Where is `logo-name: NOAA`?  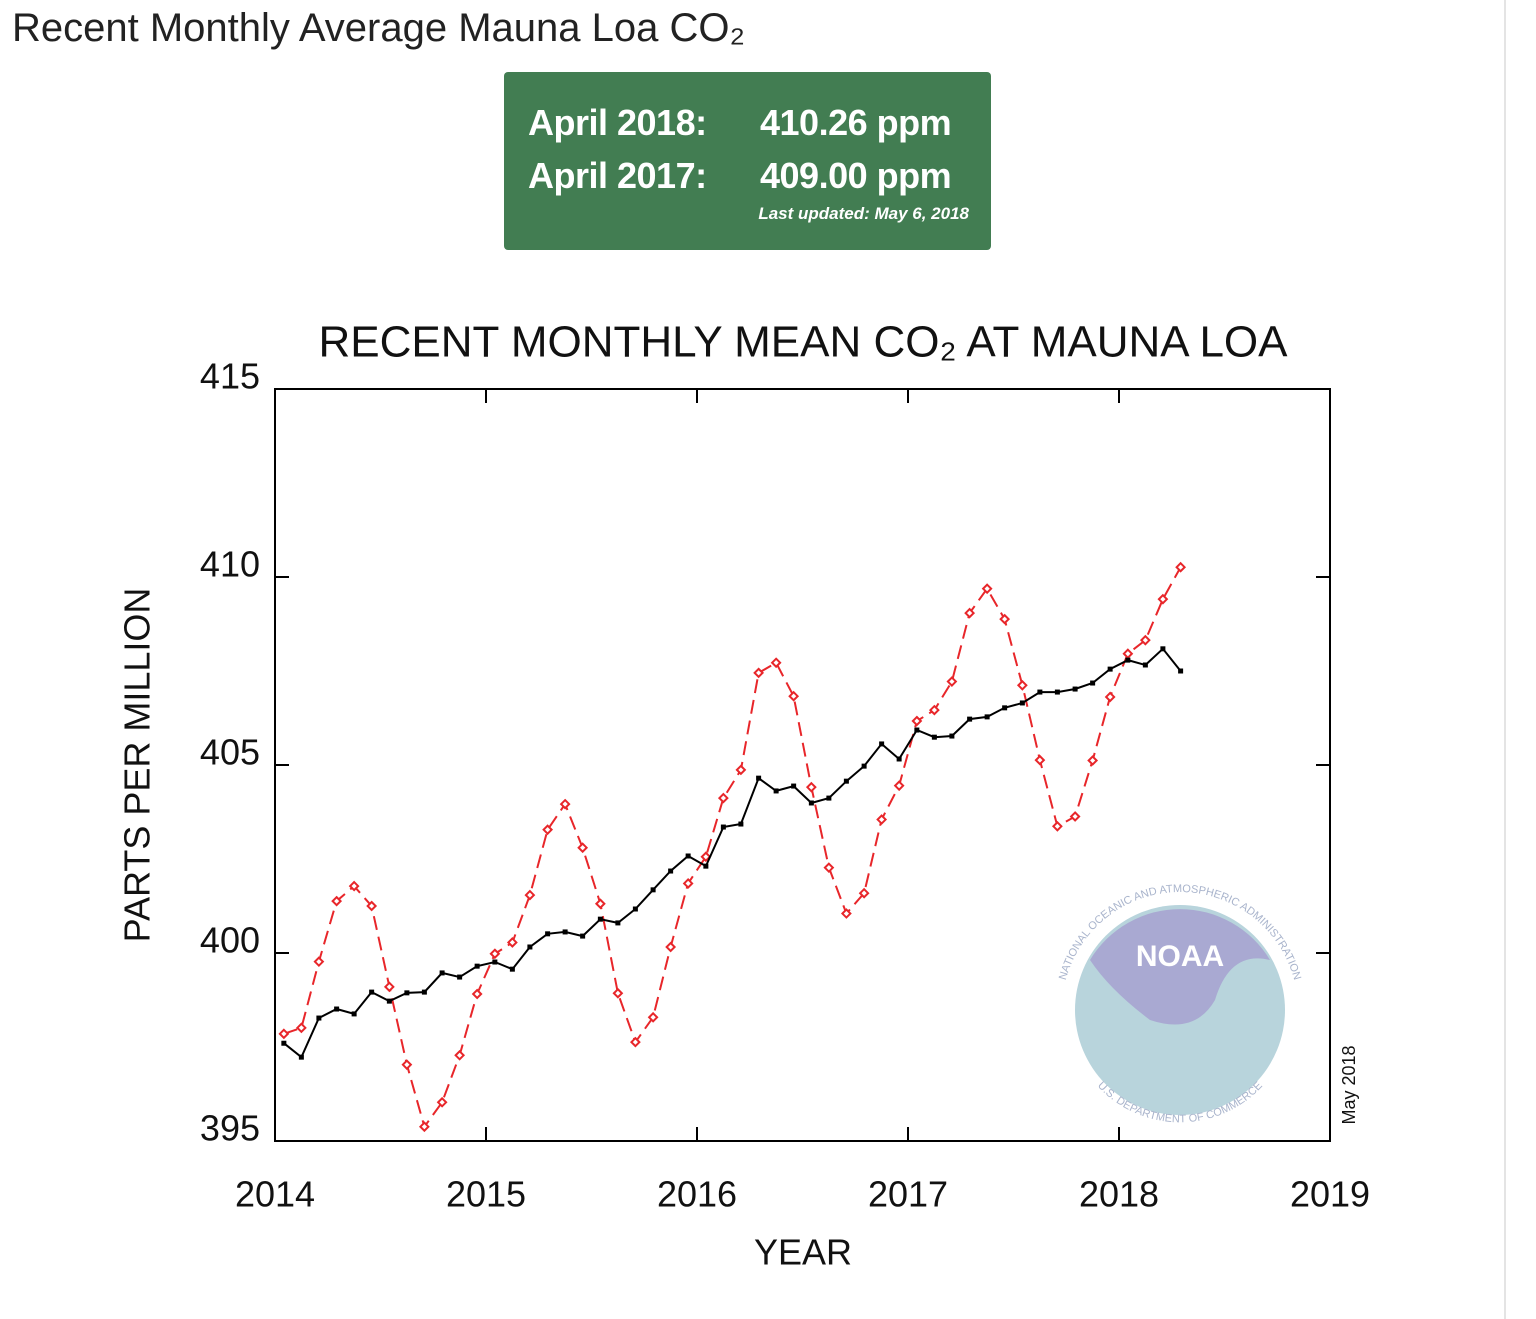 logo-name: NOAA is located at coordinates (1180, 956).